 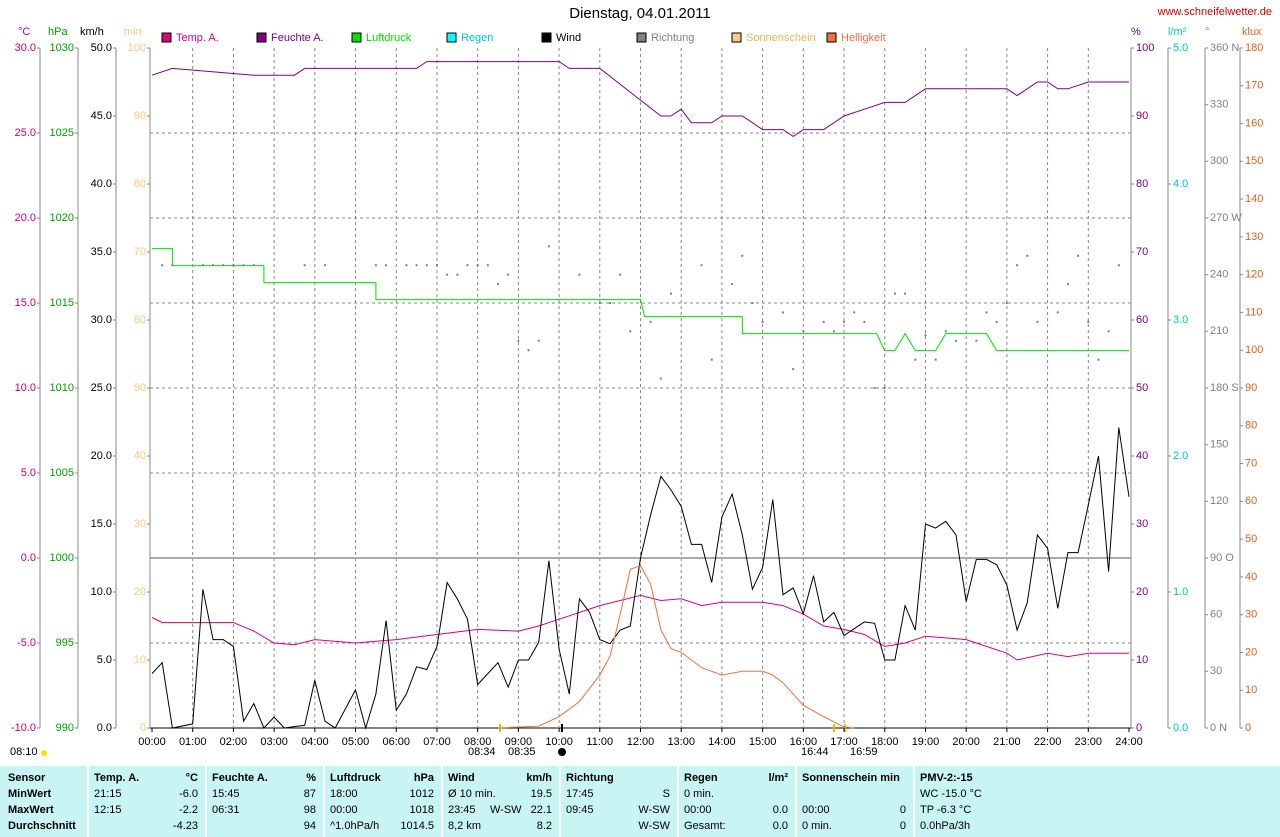 What do you see at coordinates (1248, 728) in the screenshot?
I see `y-tick-label: 0` at bounding box center [1248, 728].